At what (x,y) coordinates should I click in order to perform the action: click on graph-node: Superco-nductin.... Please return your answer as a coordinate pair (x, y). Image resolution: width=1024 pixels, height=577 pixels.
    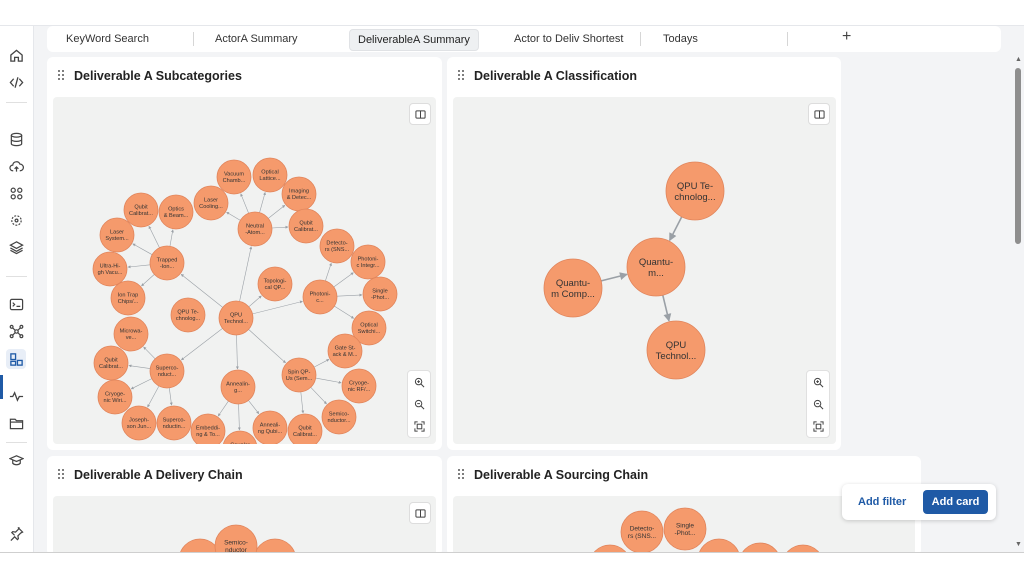
    Looking at the image, I should click on (174, 423).